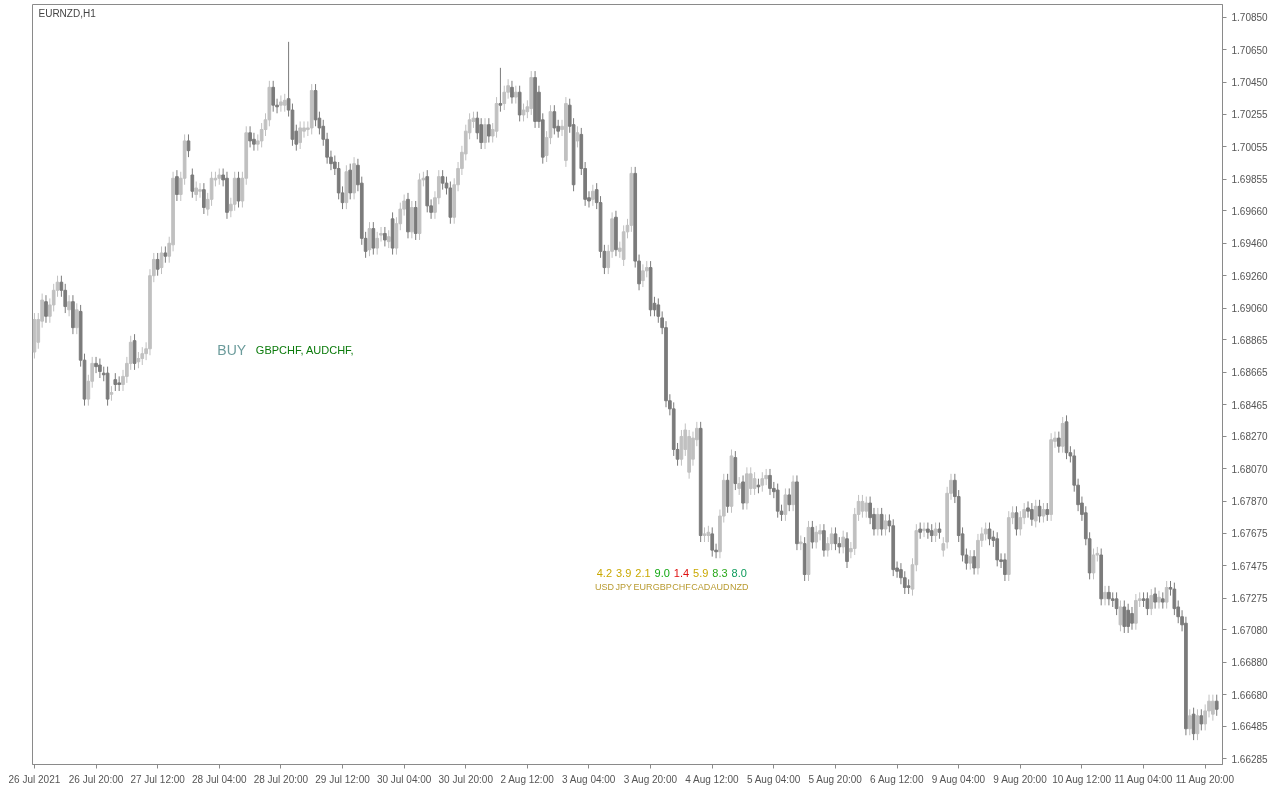  What do you see at coordinates (1250, 663) in the screenshot?
I see `y-tick-label: 1.66880` at bounding box center [1250, 663].